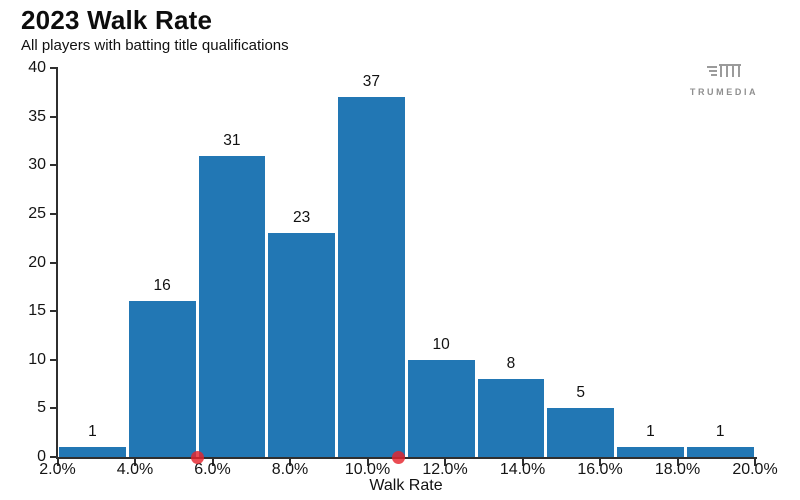  Describe the element at coordinates (290, 469) in the screenshot. I see `x-tick-label: 8.0%` at that location.